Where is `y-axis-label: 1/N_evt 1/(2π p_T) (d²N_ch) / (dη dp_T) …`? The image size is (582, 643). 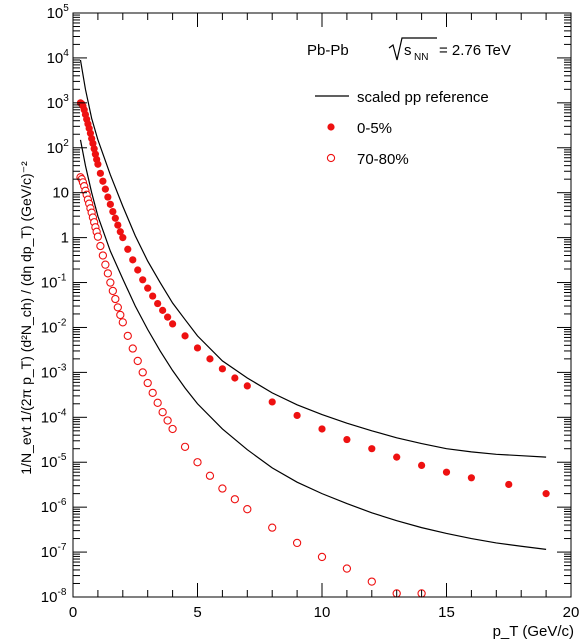
y-axis-label: 1/N_evt 1/(2π p_T) (d²N_ch) / (dη dp_T) … is located at coordinates (26, 318).